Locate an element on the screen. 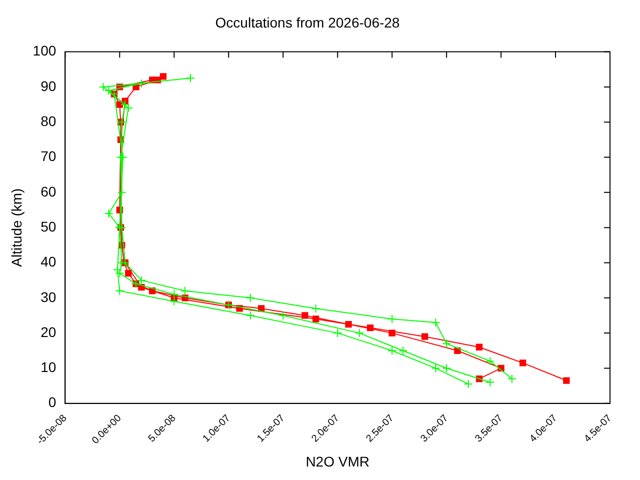 The image size is (640, 480). y-tick-label: 80 is located at coordinates (48, 120).